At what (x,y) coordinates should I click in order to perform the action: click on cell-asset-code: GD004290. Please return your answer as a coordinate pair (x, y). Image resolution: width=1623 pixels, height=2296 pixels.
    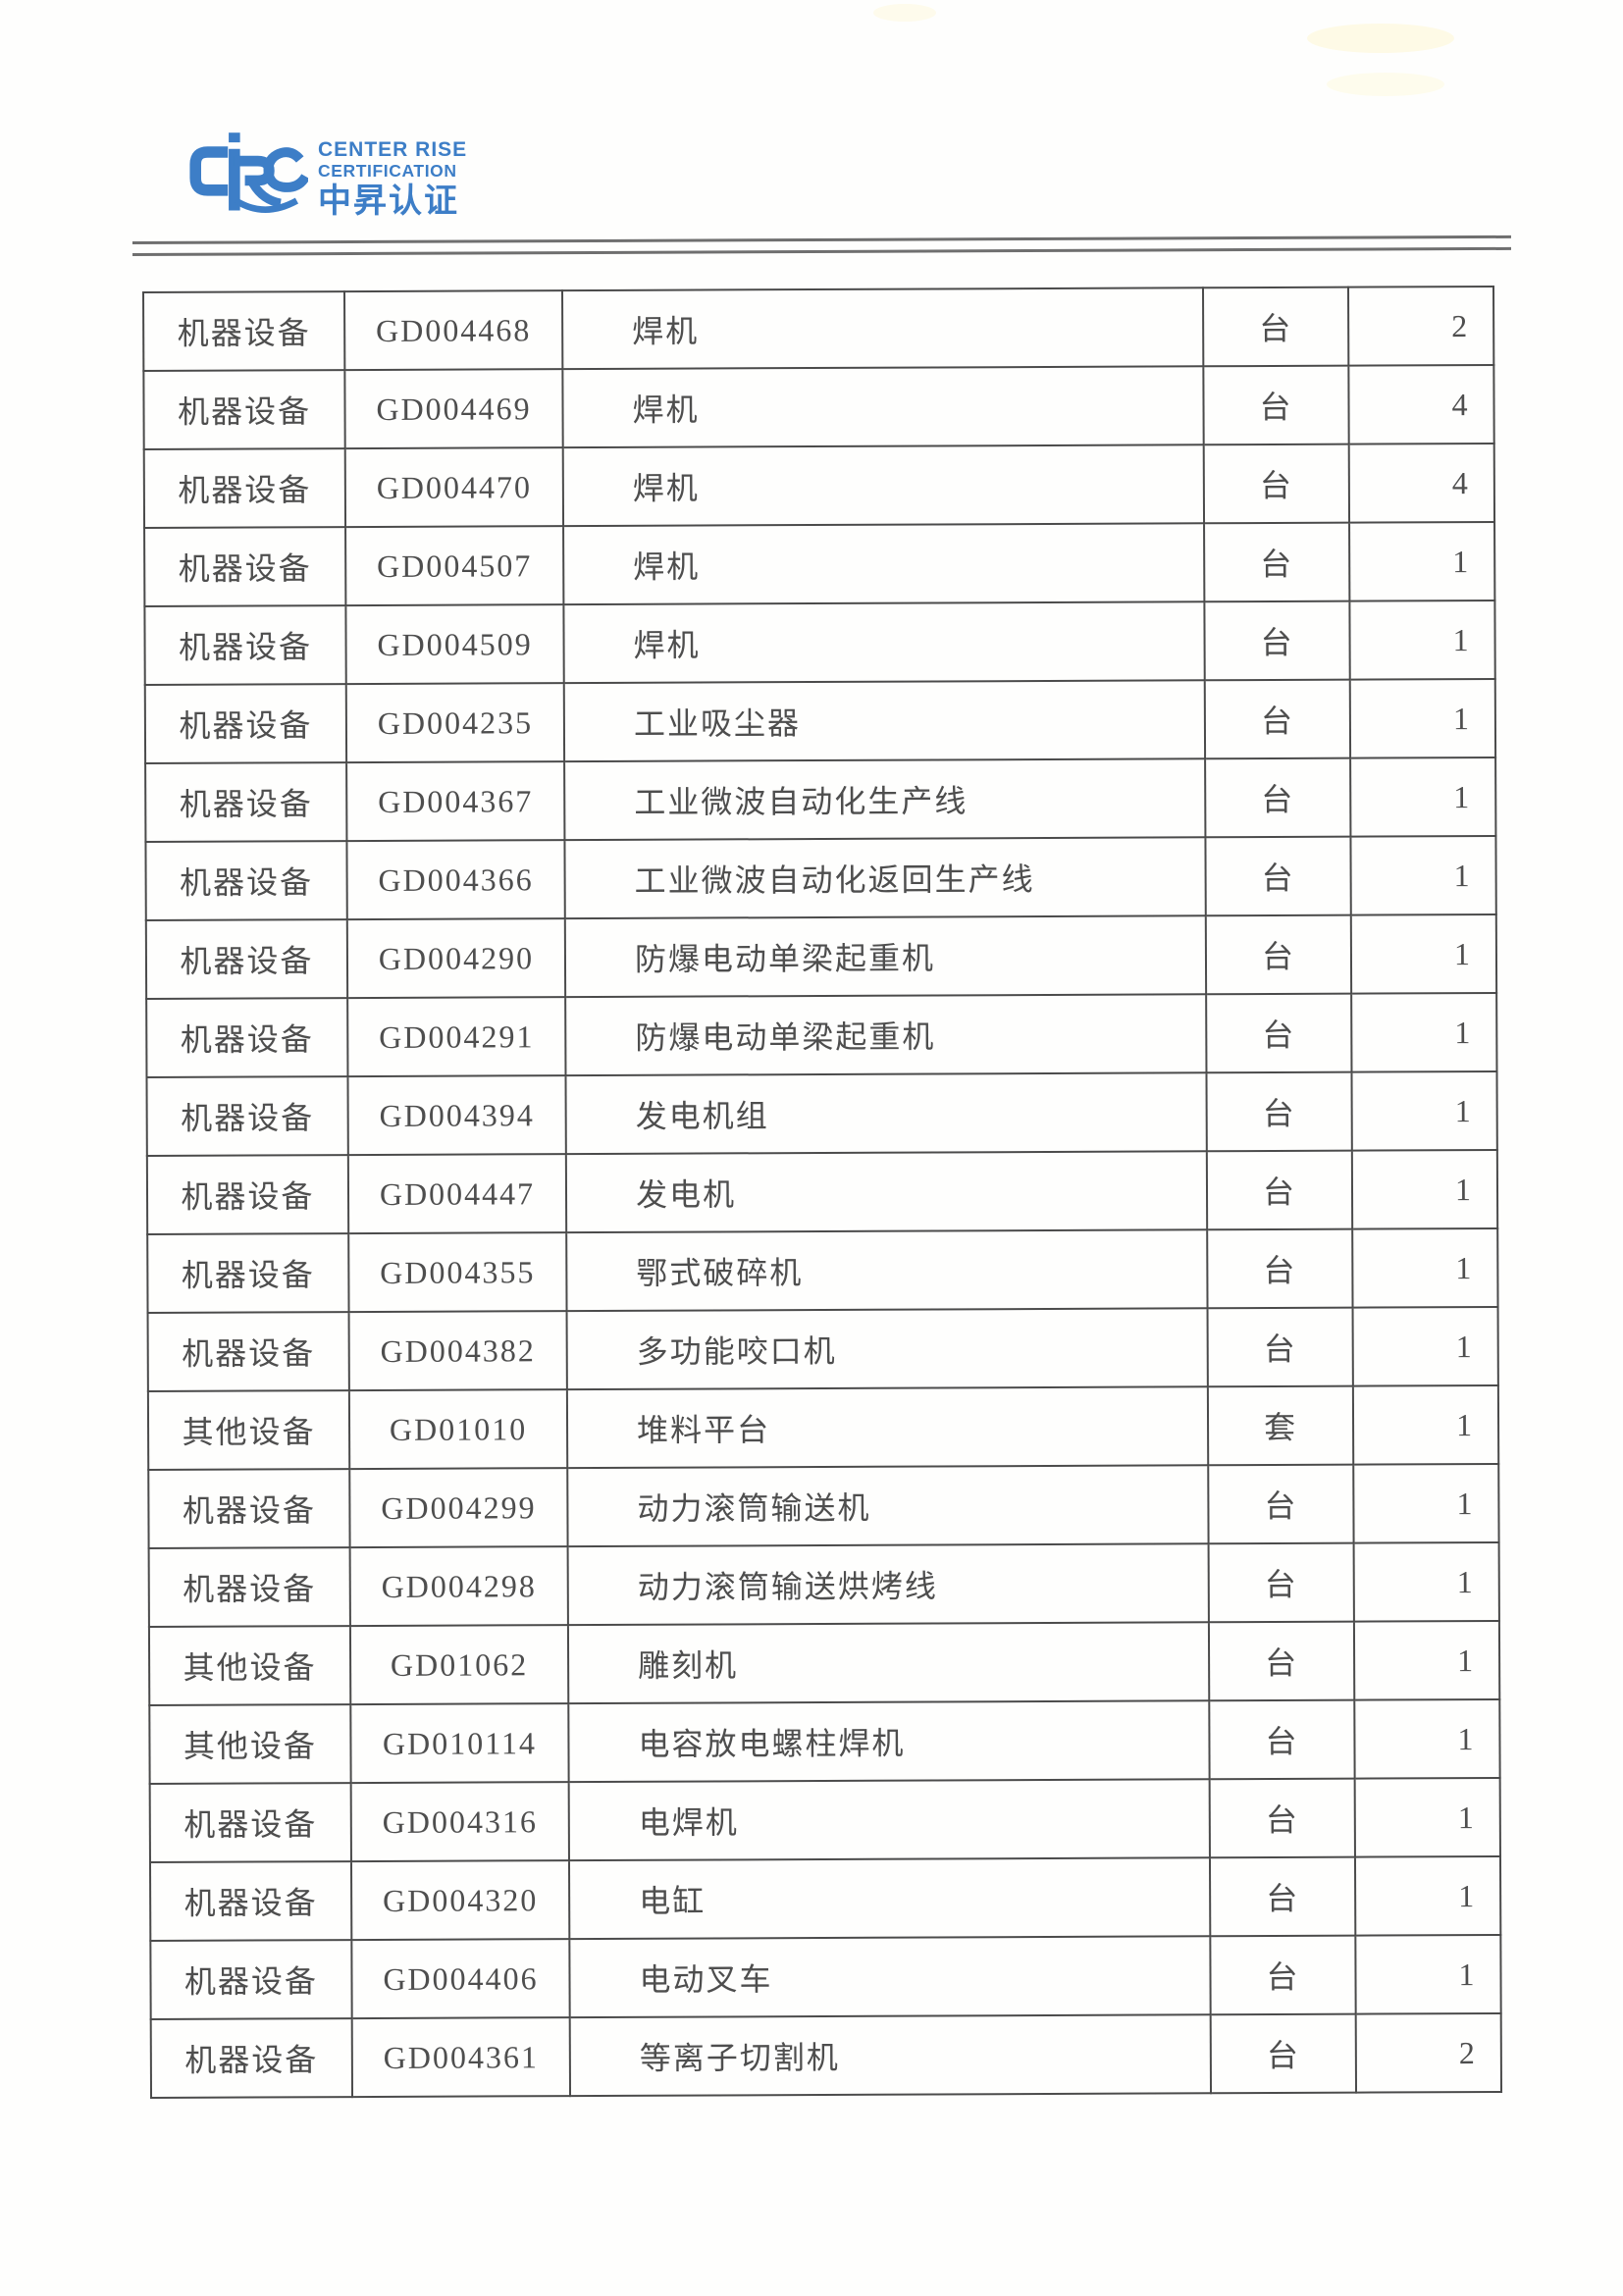
    Looking at the image, I should click on (456, 958).